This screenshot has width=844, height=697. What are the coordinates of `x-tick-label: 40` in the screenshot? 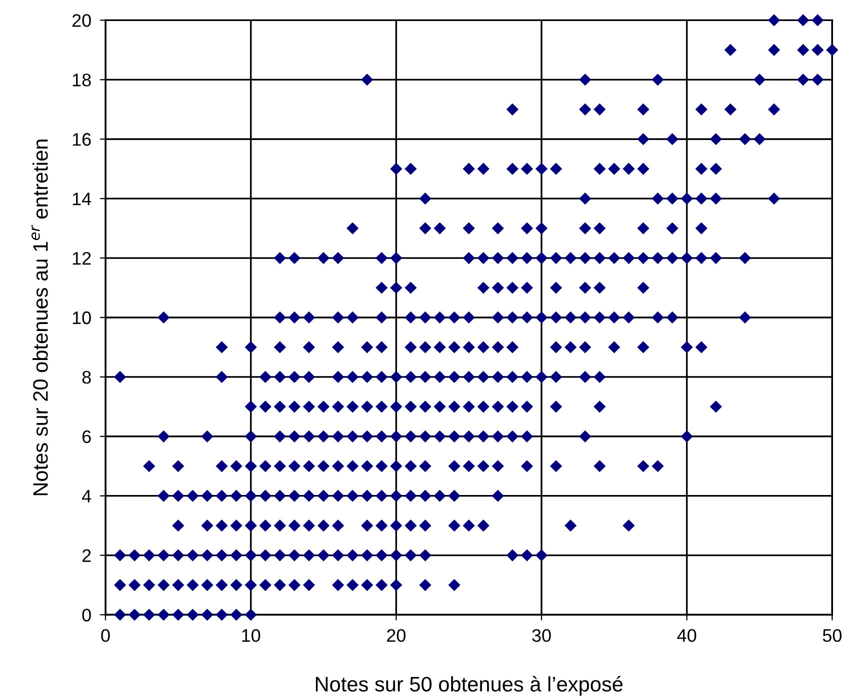 It's located at (686, 635).